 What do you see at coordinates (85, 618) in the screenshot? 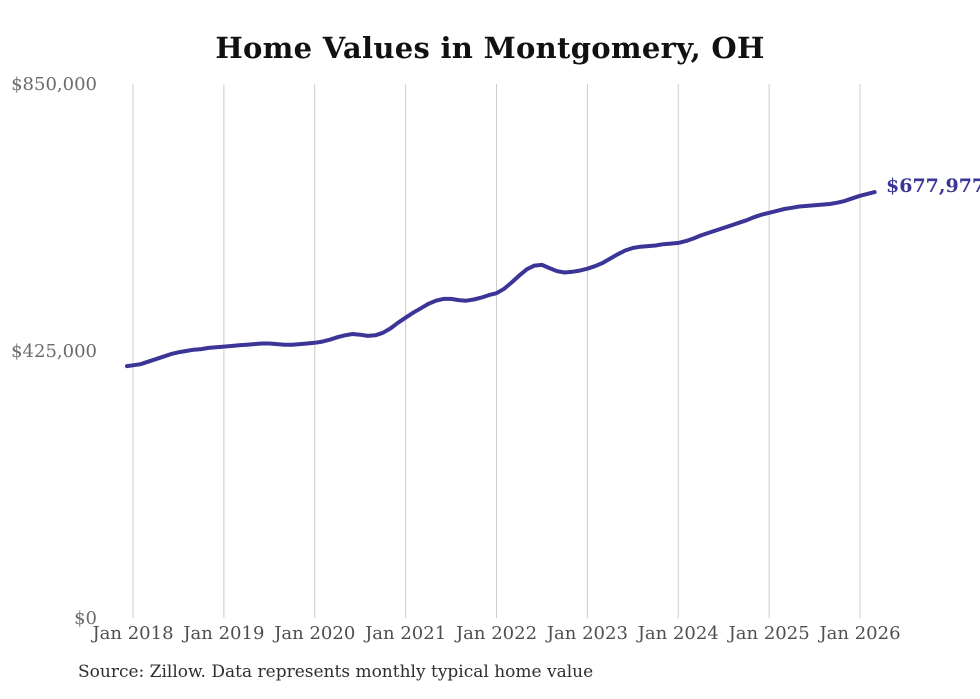
I see `y-axis-tick-label: $0` at bounding box center [85, 618].